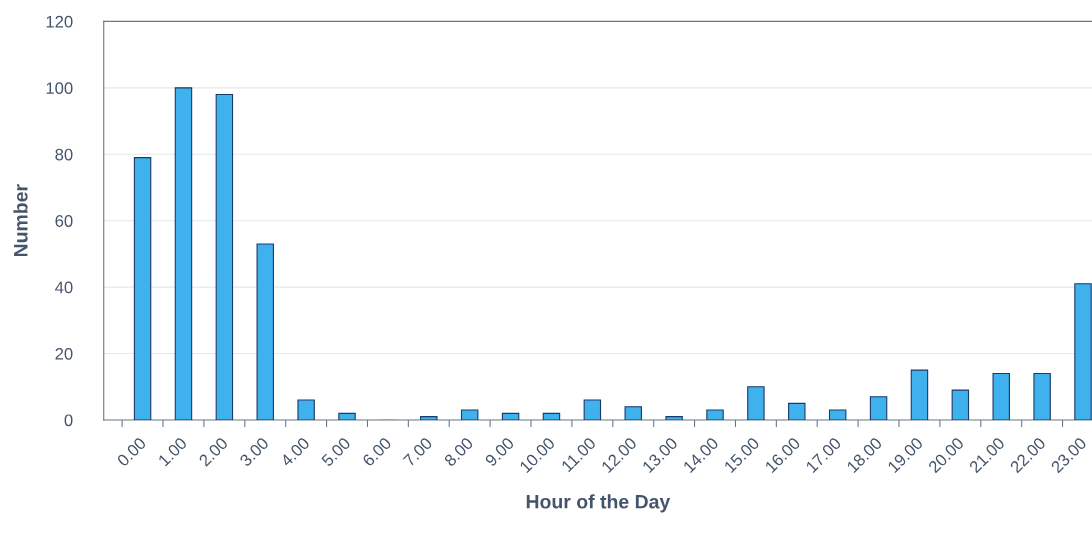 The image size is (1092, 535). I want to click on x-tick-label: 0.00, so click(131, 452).